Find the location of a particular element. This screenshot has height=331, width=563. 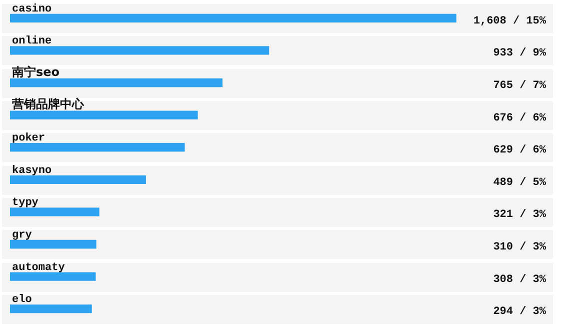

y-tick-label: kasyno is located at coordinates (32, 170).